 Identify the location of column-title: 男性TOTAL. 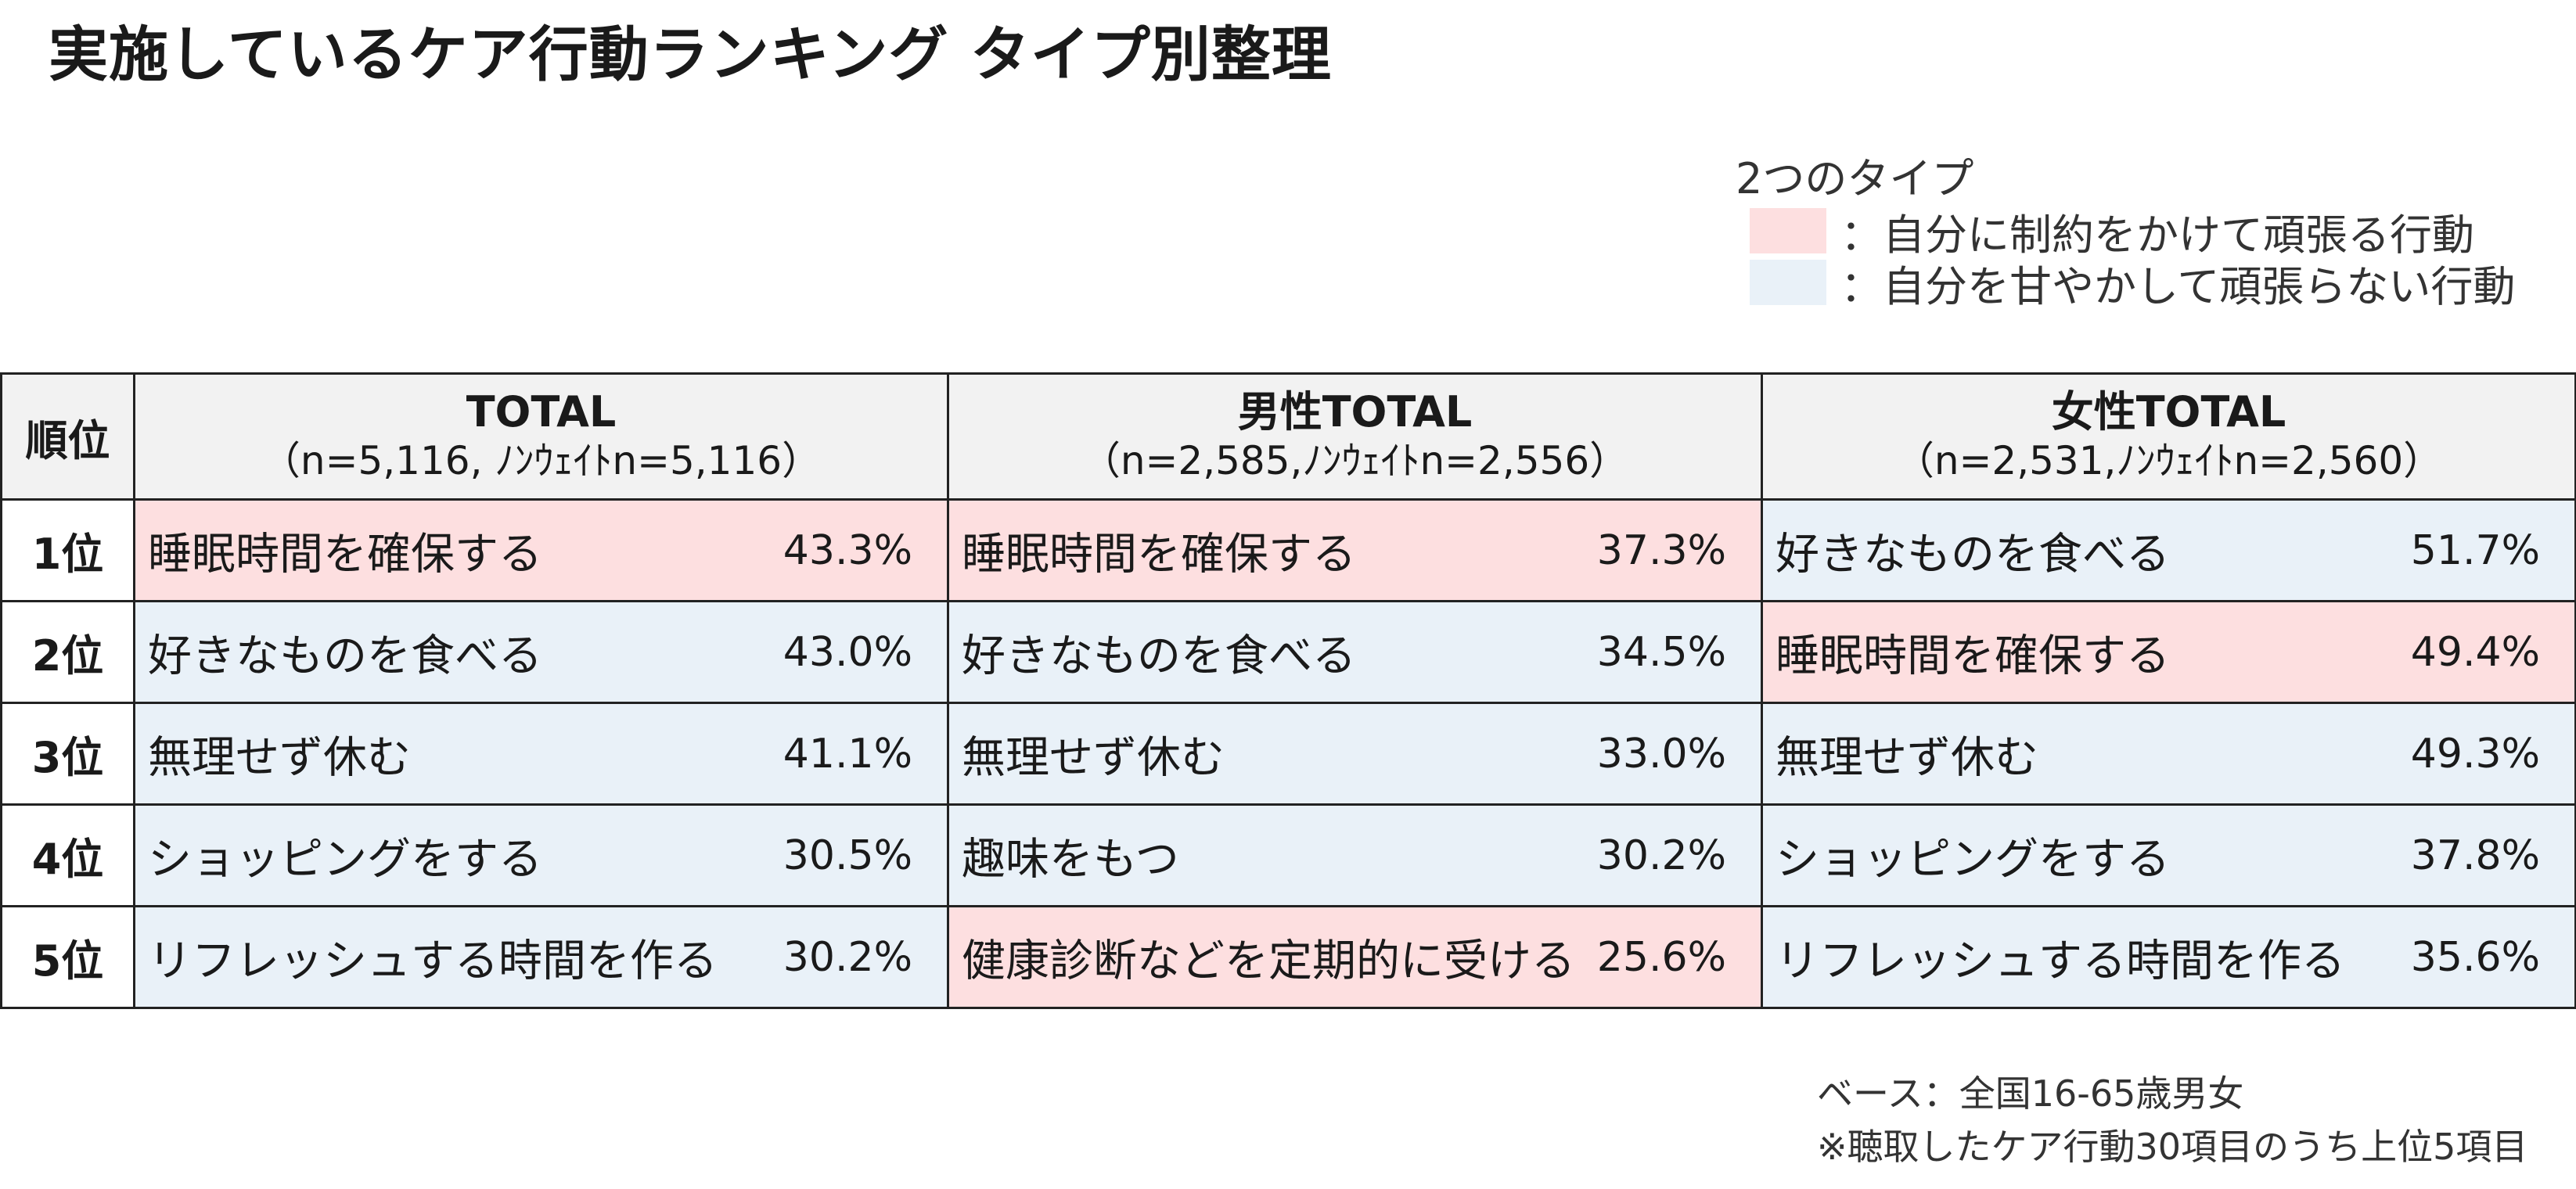
(1355, 411).